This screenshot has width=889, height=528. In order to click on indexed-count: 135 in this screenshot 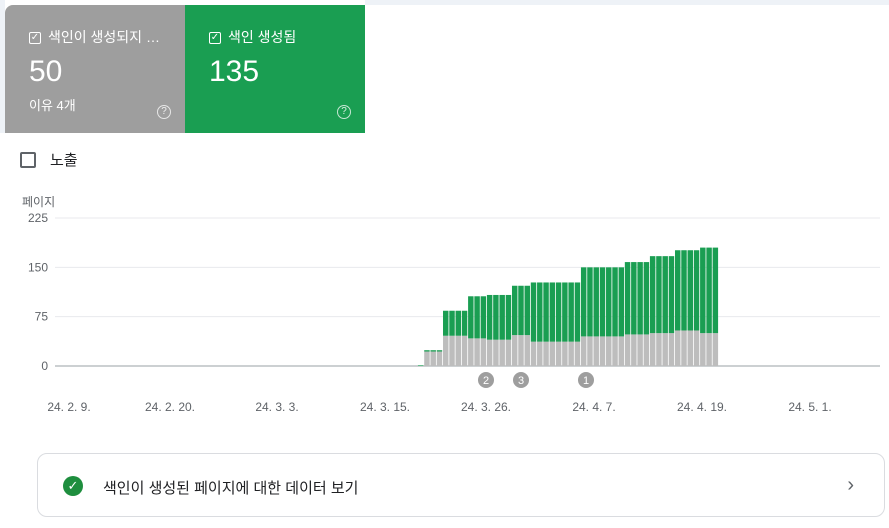, I will do `click(234, 71)`.